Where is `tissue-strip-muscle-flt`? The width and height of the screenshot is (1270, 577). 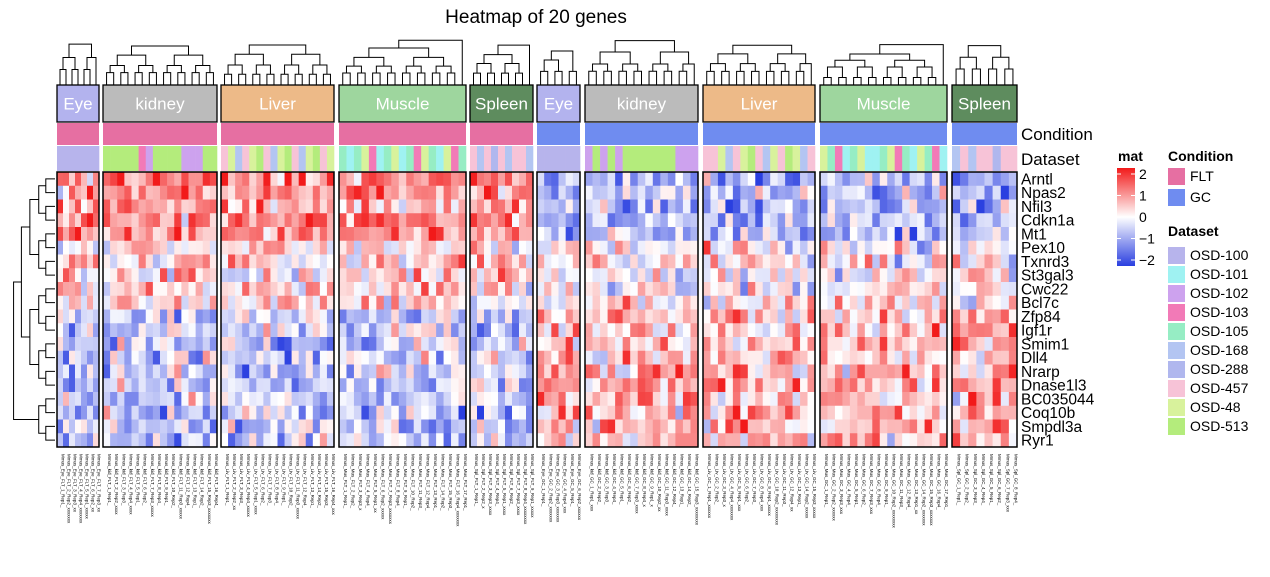 tissue-strip-muscle-flt is located at coordinates (402, 103).